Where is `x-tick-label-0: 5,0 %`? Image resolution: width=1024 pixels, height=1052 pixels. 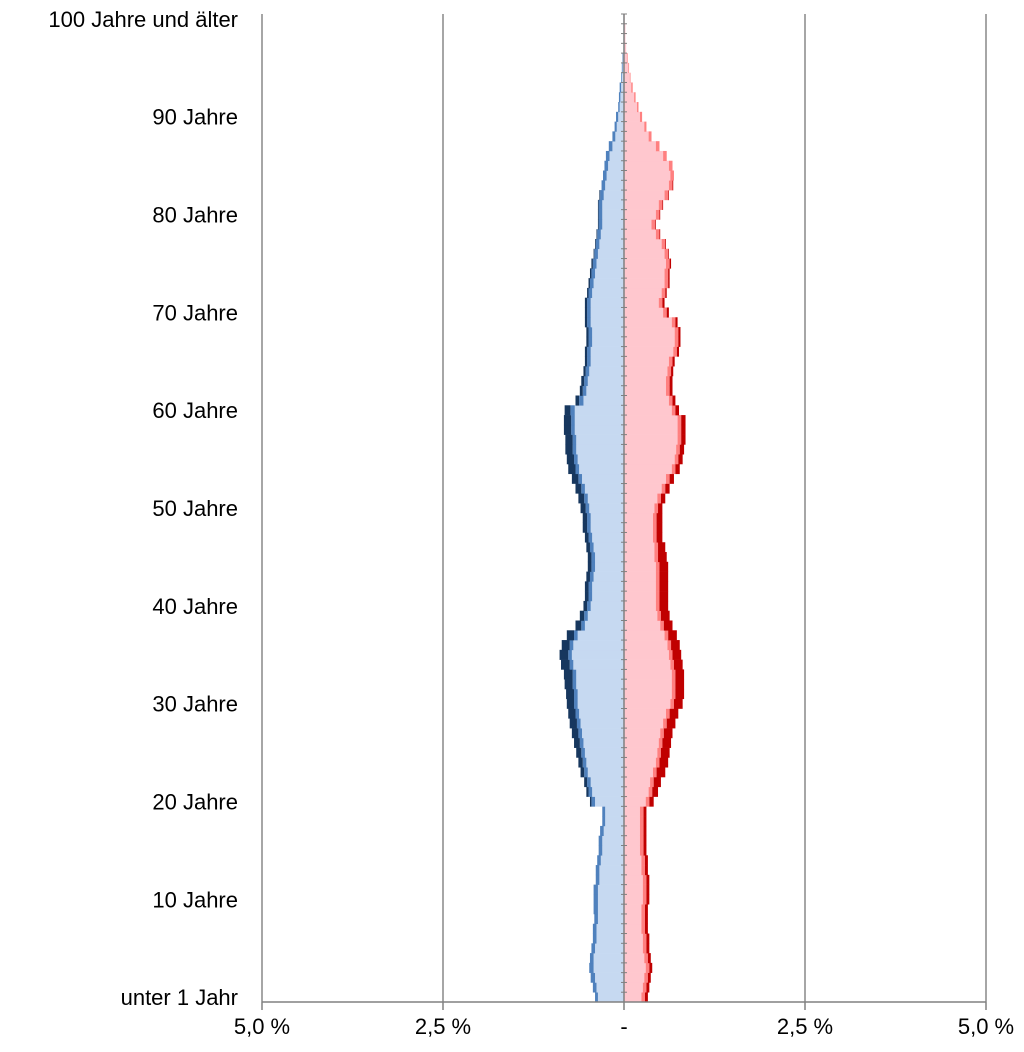
x-tick-label-0: 5,0 % is located at coordinates (262, 1026).